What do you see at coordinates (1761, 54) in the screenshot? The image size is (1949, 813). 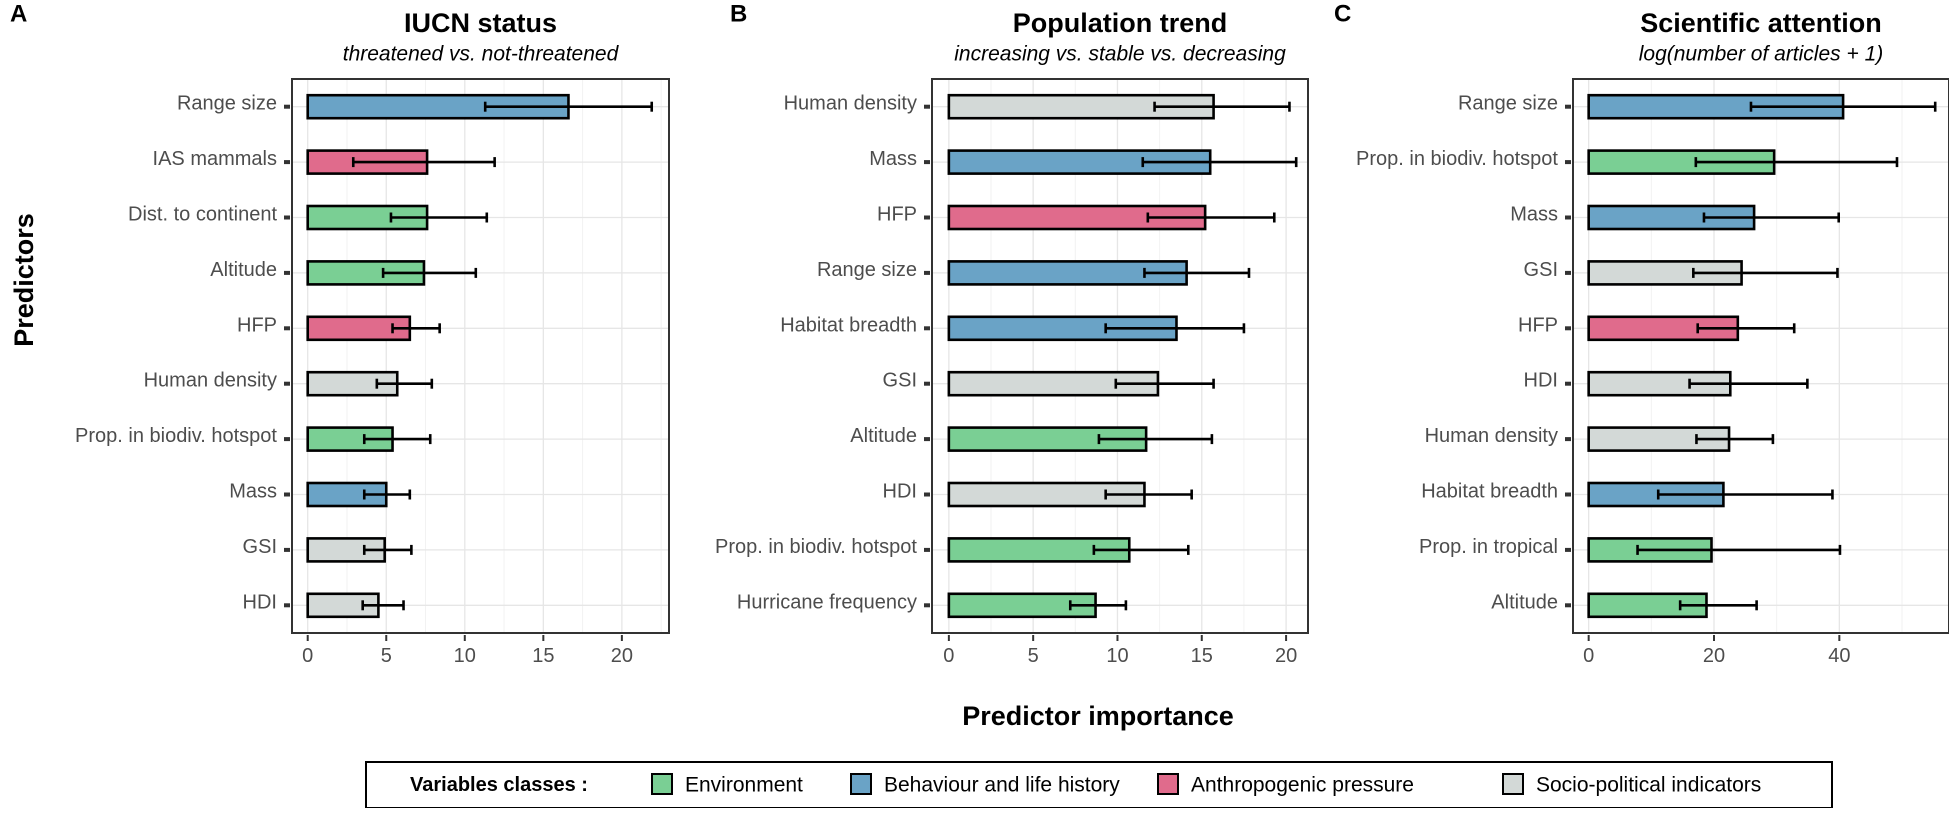 I see `panel-subtitle: log(number of articles + 1)` at bounding box center [1761, 54].